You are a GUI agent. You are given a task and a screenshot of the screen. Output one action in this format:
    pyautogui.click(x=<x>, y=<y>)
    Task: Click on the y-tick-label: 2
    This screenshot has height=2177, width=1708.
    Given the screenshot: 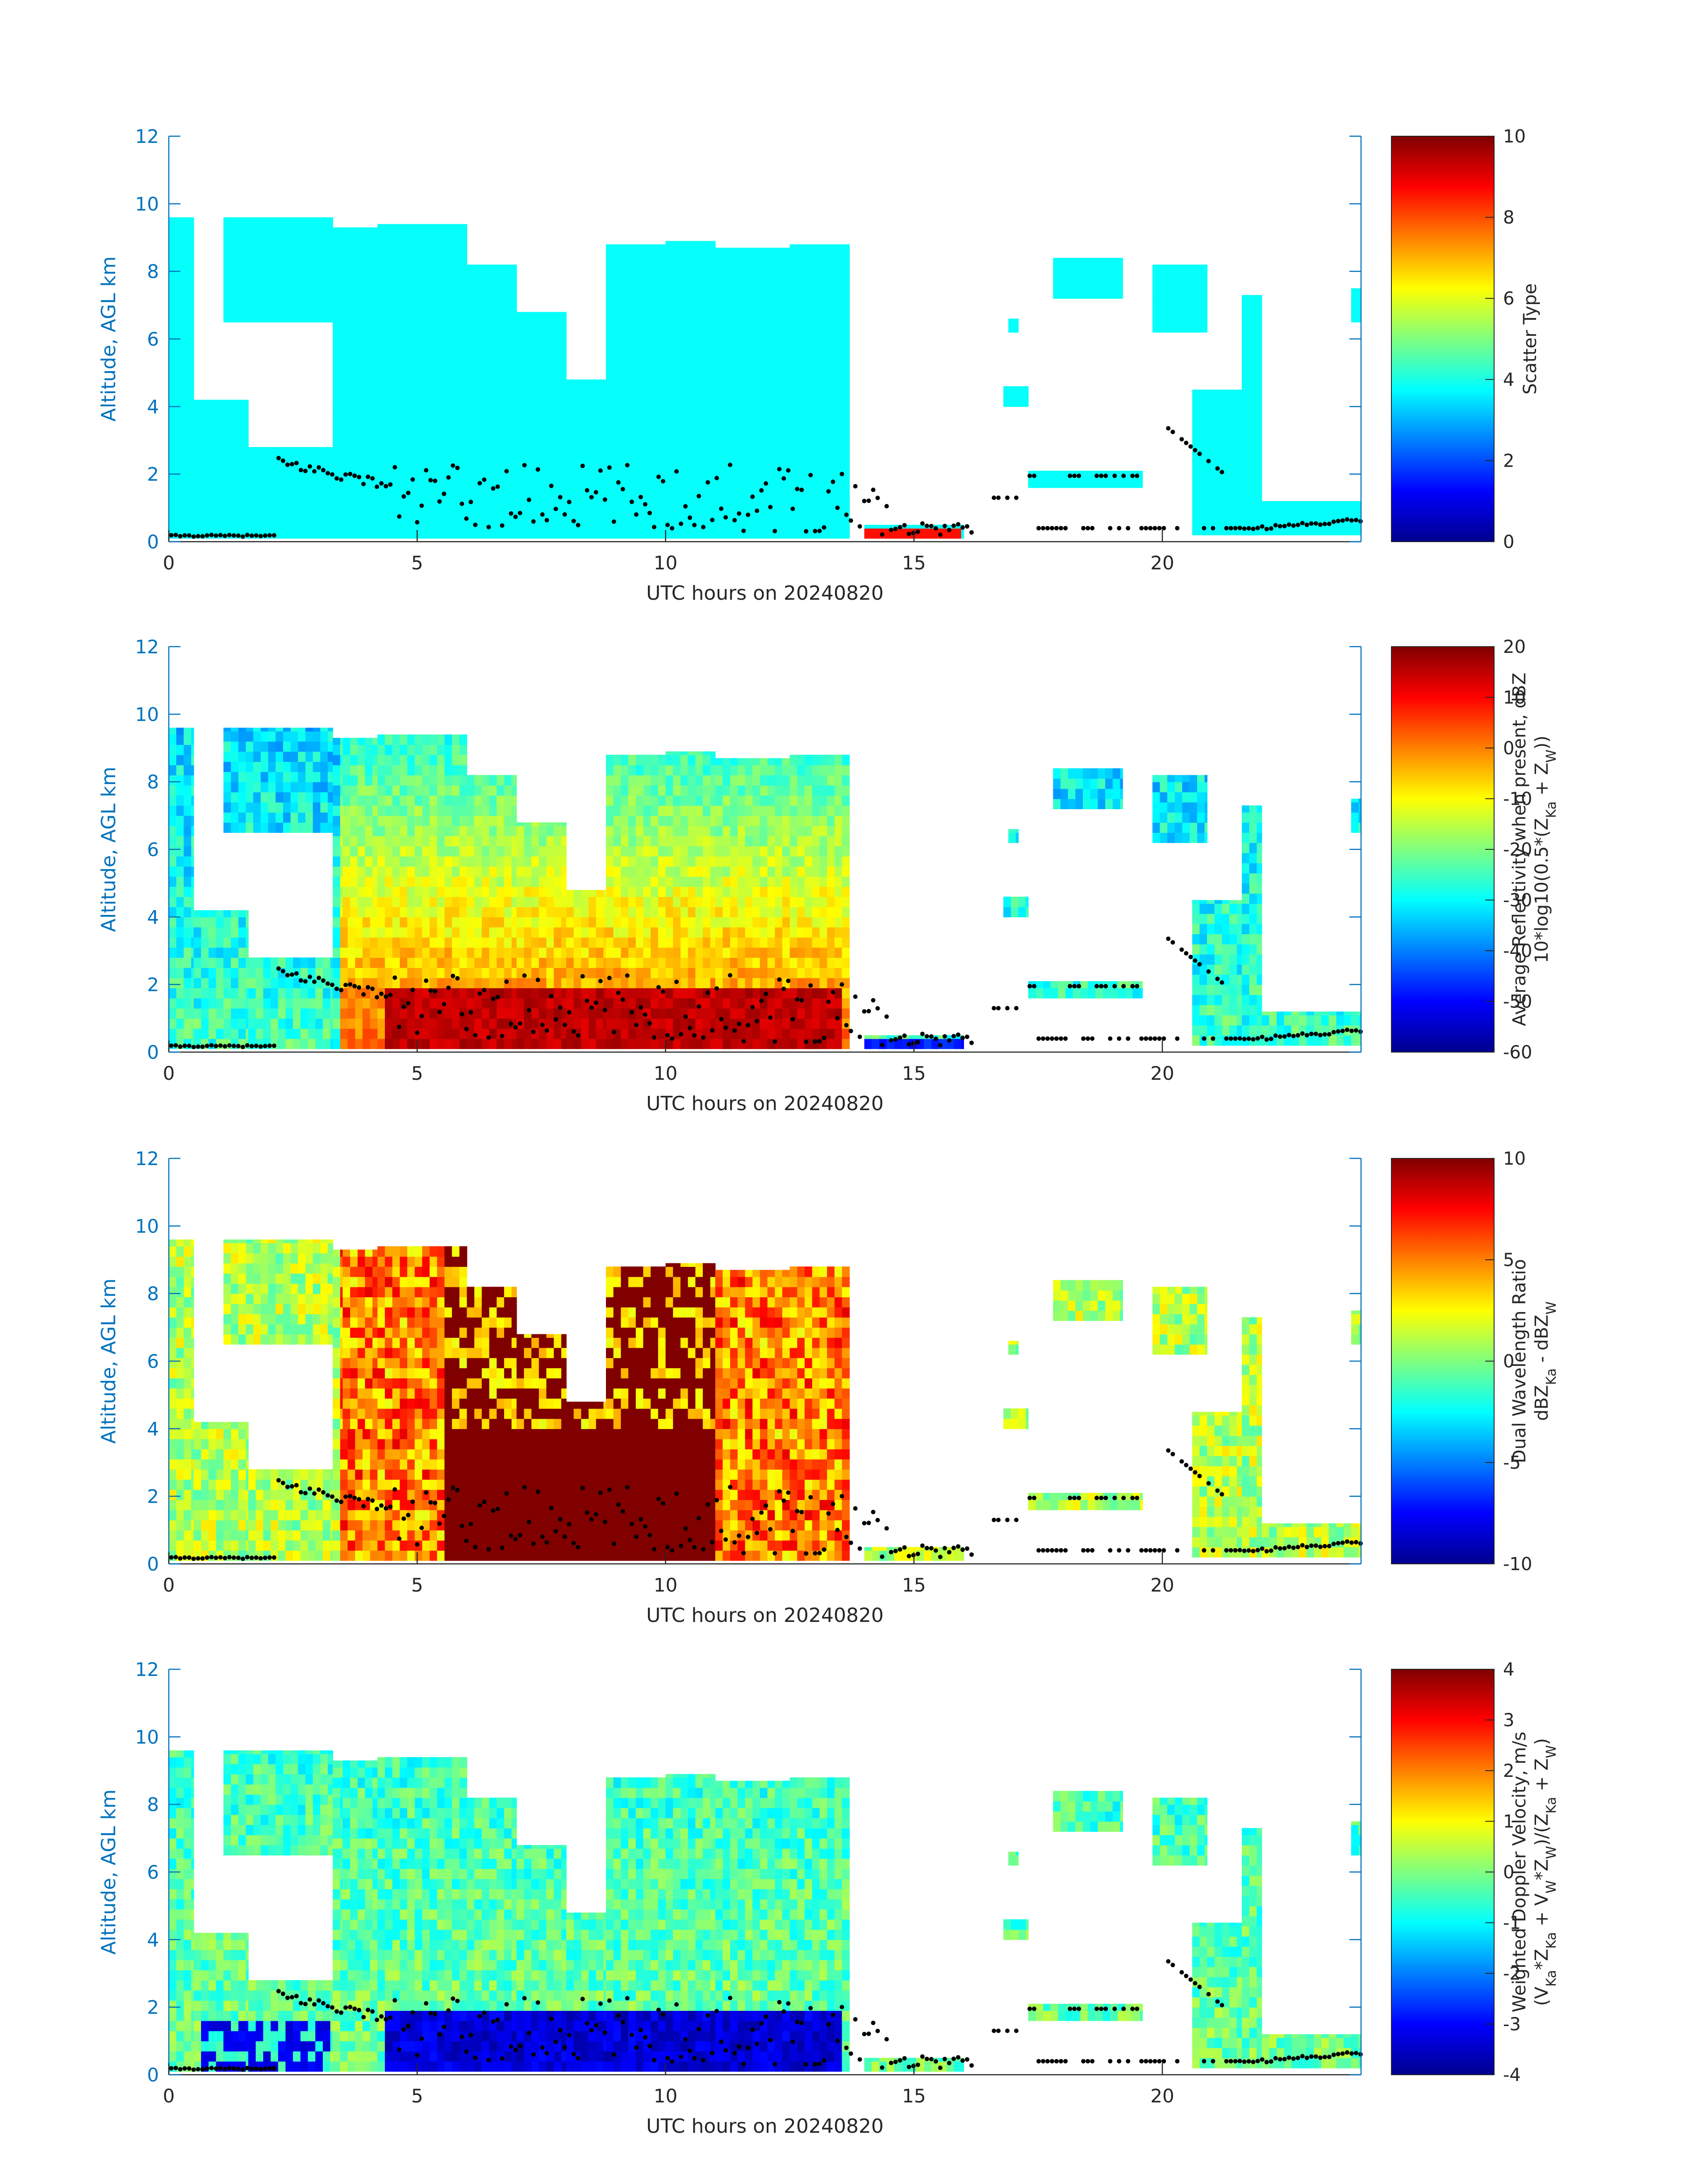 What is the action you would take?
    pyautogui.click(x=153, y=474)
    